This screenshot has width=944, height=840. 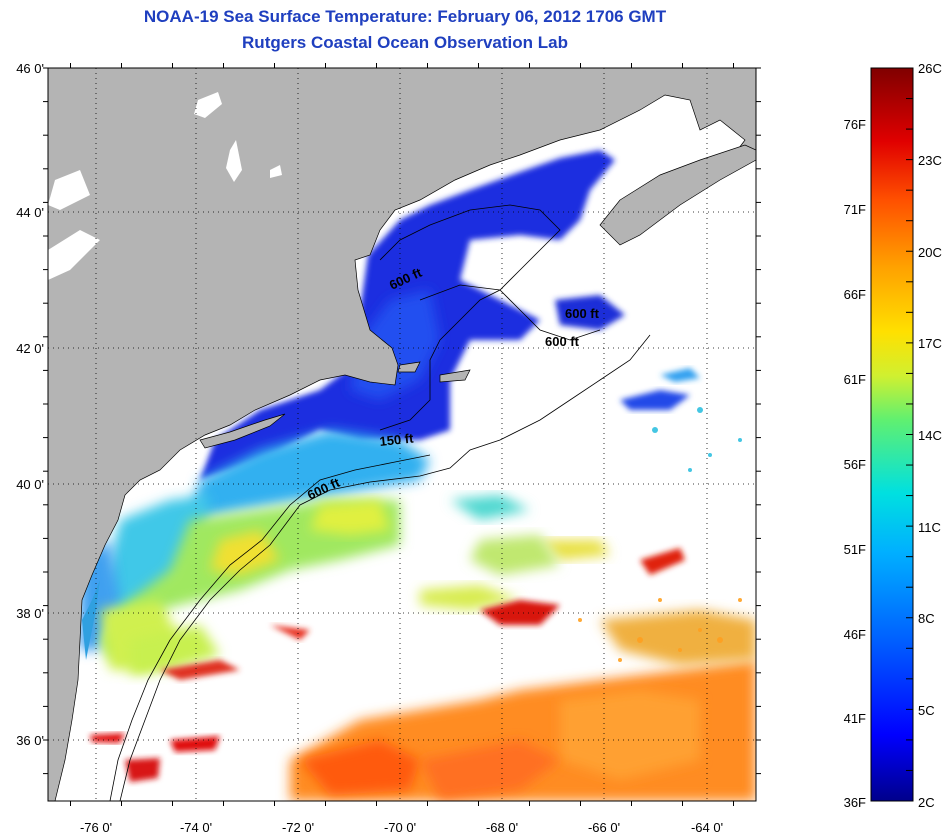 I want to click on colorbar-f-label: 76F, so click(x=855, y=124).